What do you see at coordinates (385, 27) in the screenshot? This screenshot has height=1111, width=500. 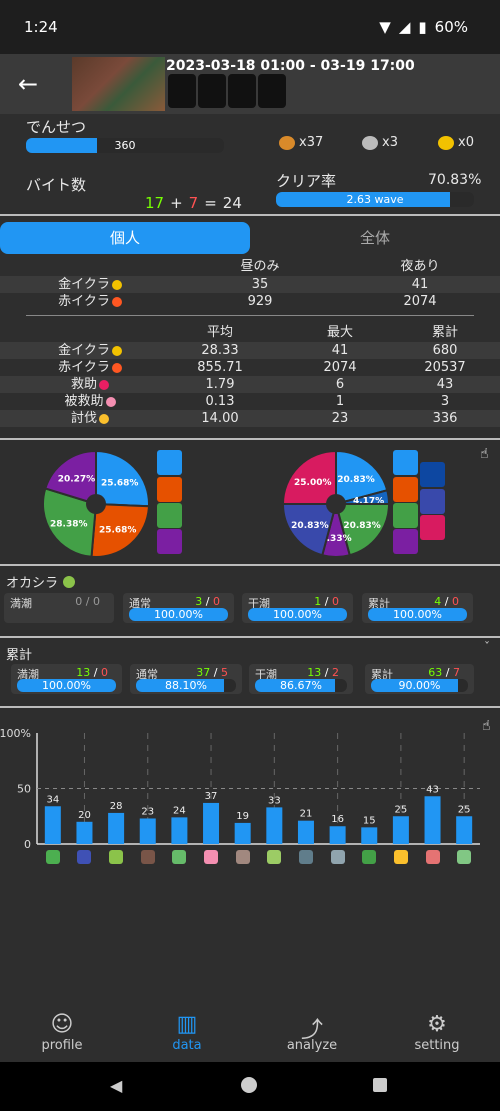 I see `wifi-icon: ▼` at bounding box center [385, 27].